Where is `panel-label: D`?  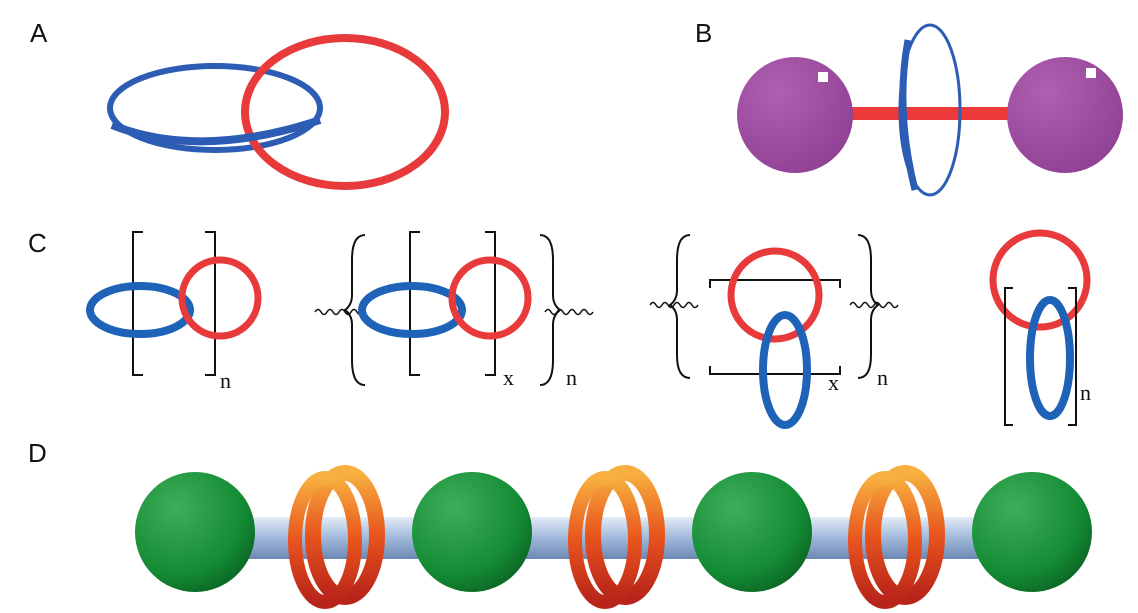
panel-label: D is located at coordinates (37, 453).